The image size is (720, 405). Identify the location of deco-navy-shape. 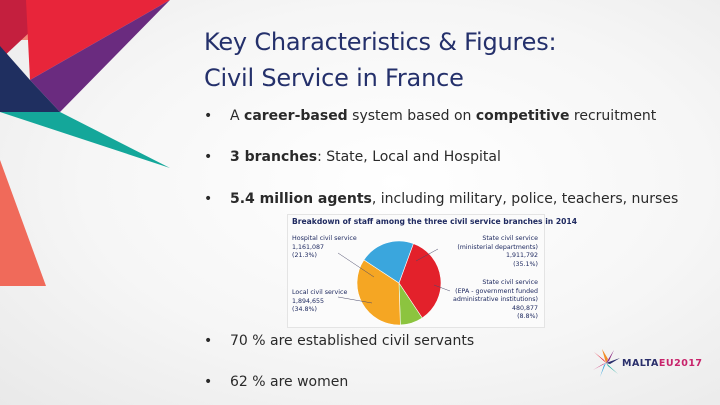
(30, 79).